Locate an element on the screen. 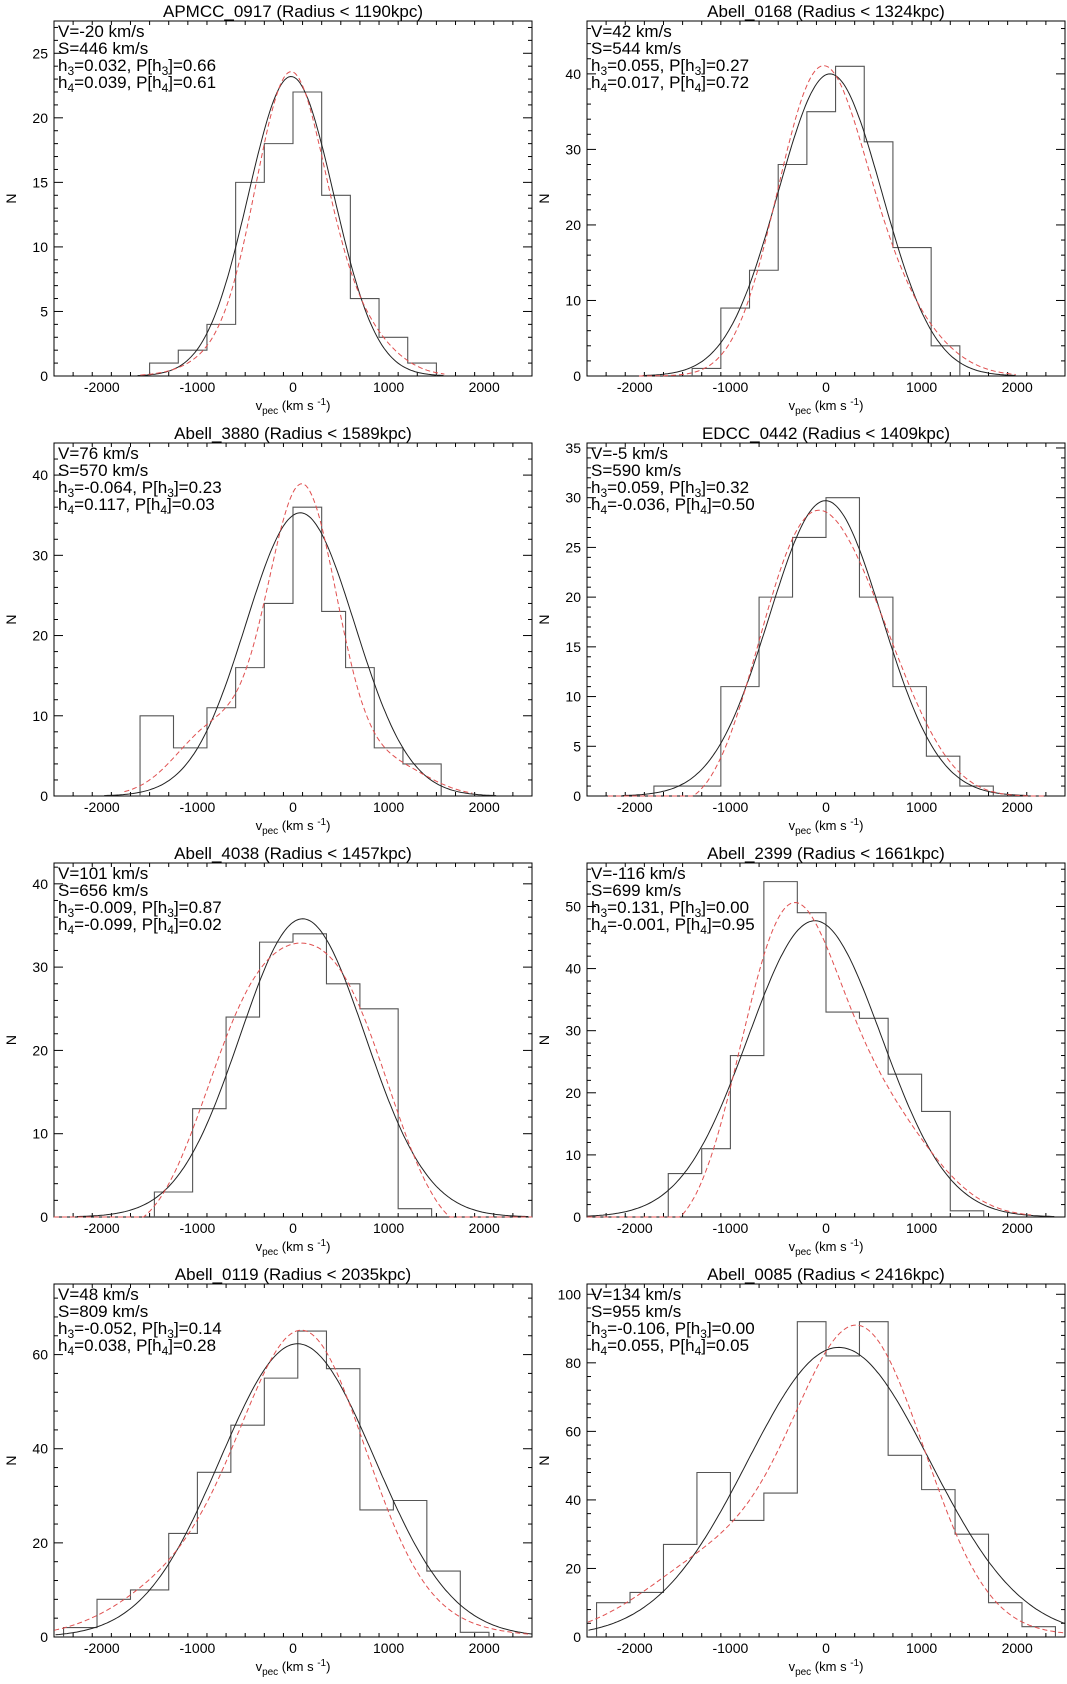 The image size is (1067, 1684). annotation-line: h3=0.131, P[h3]=0.00 is located at coordinates (670, 909).